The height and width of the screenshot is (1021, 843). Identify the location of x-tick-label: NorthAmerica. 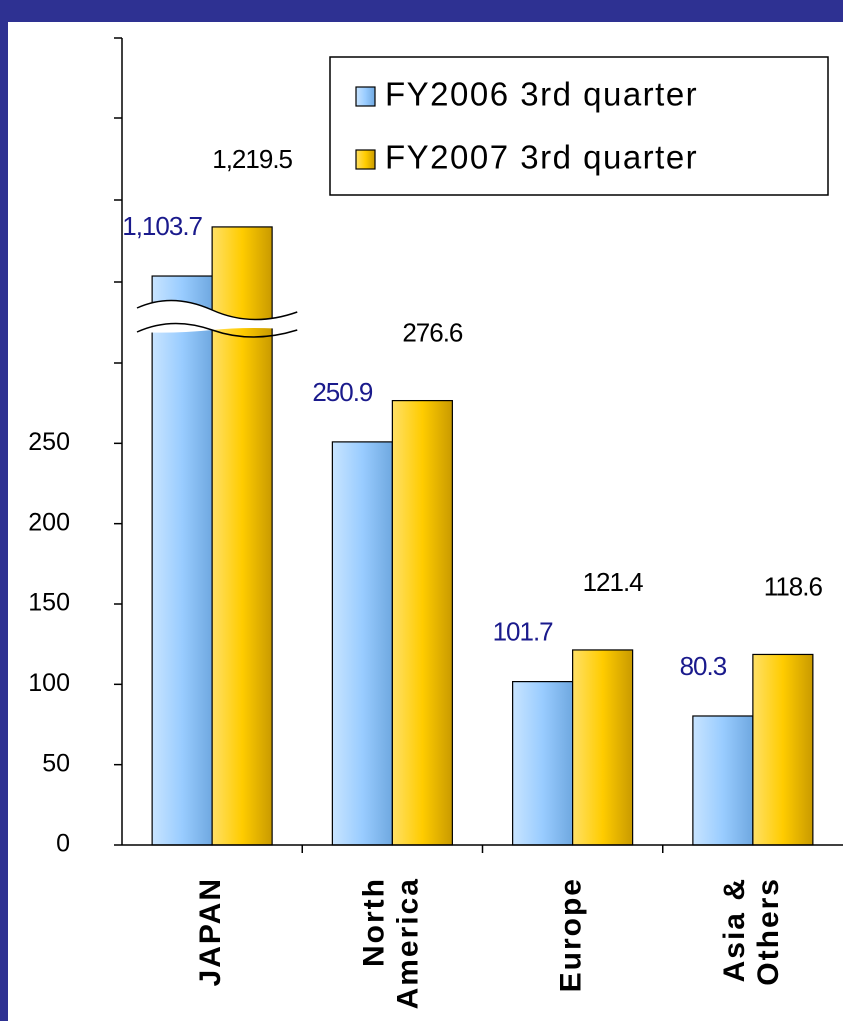
(390, 943).